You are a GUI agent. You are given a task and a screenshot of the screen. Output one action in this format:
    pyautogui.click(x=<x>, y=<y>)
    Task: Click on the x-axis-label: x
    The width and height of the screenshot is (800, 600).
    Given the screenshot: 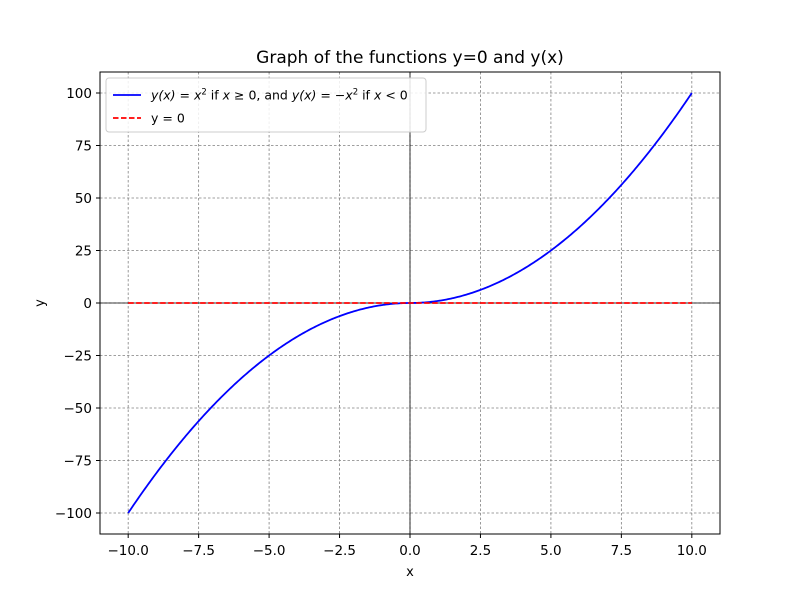 What is the action you would take?
    pyautogui.click(x=410, y=572)
    